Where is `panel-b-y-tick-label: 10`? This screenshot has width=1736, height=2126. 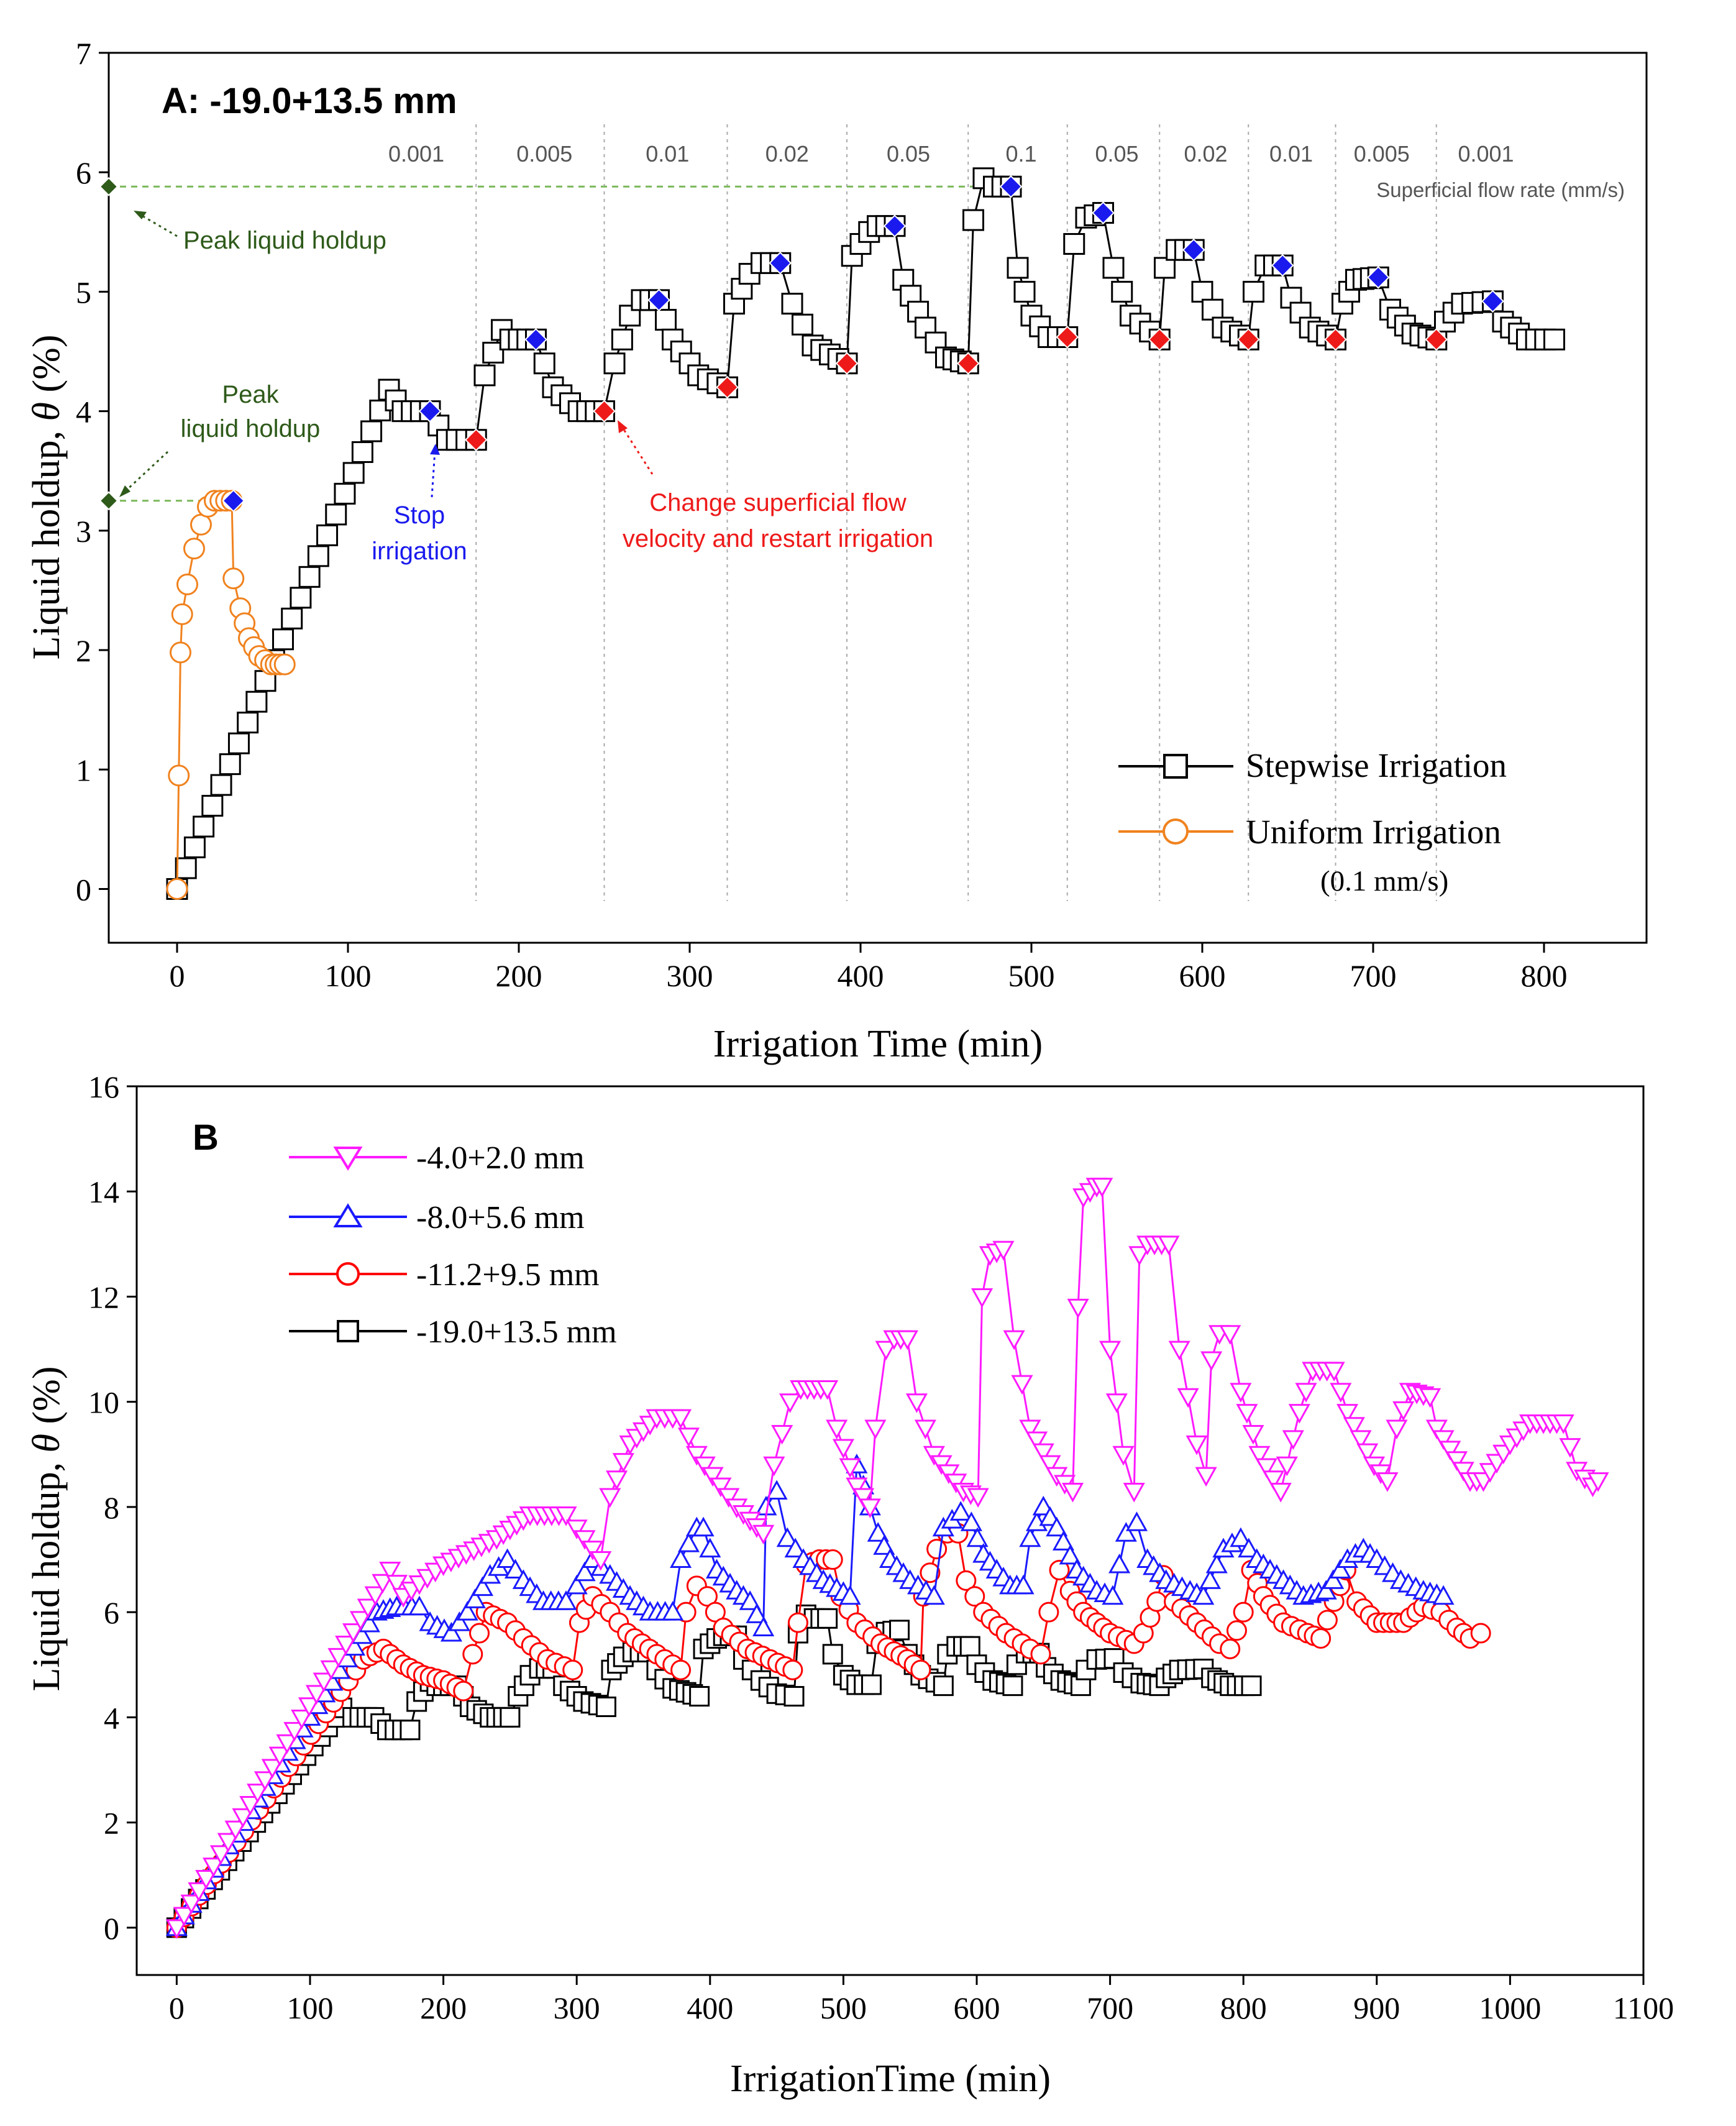 panel-b-y-tick-label: 10 is located at coordinates (103, 1402).